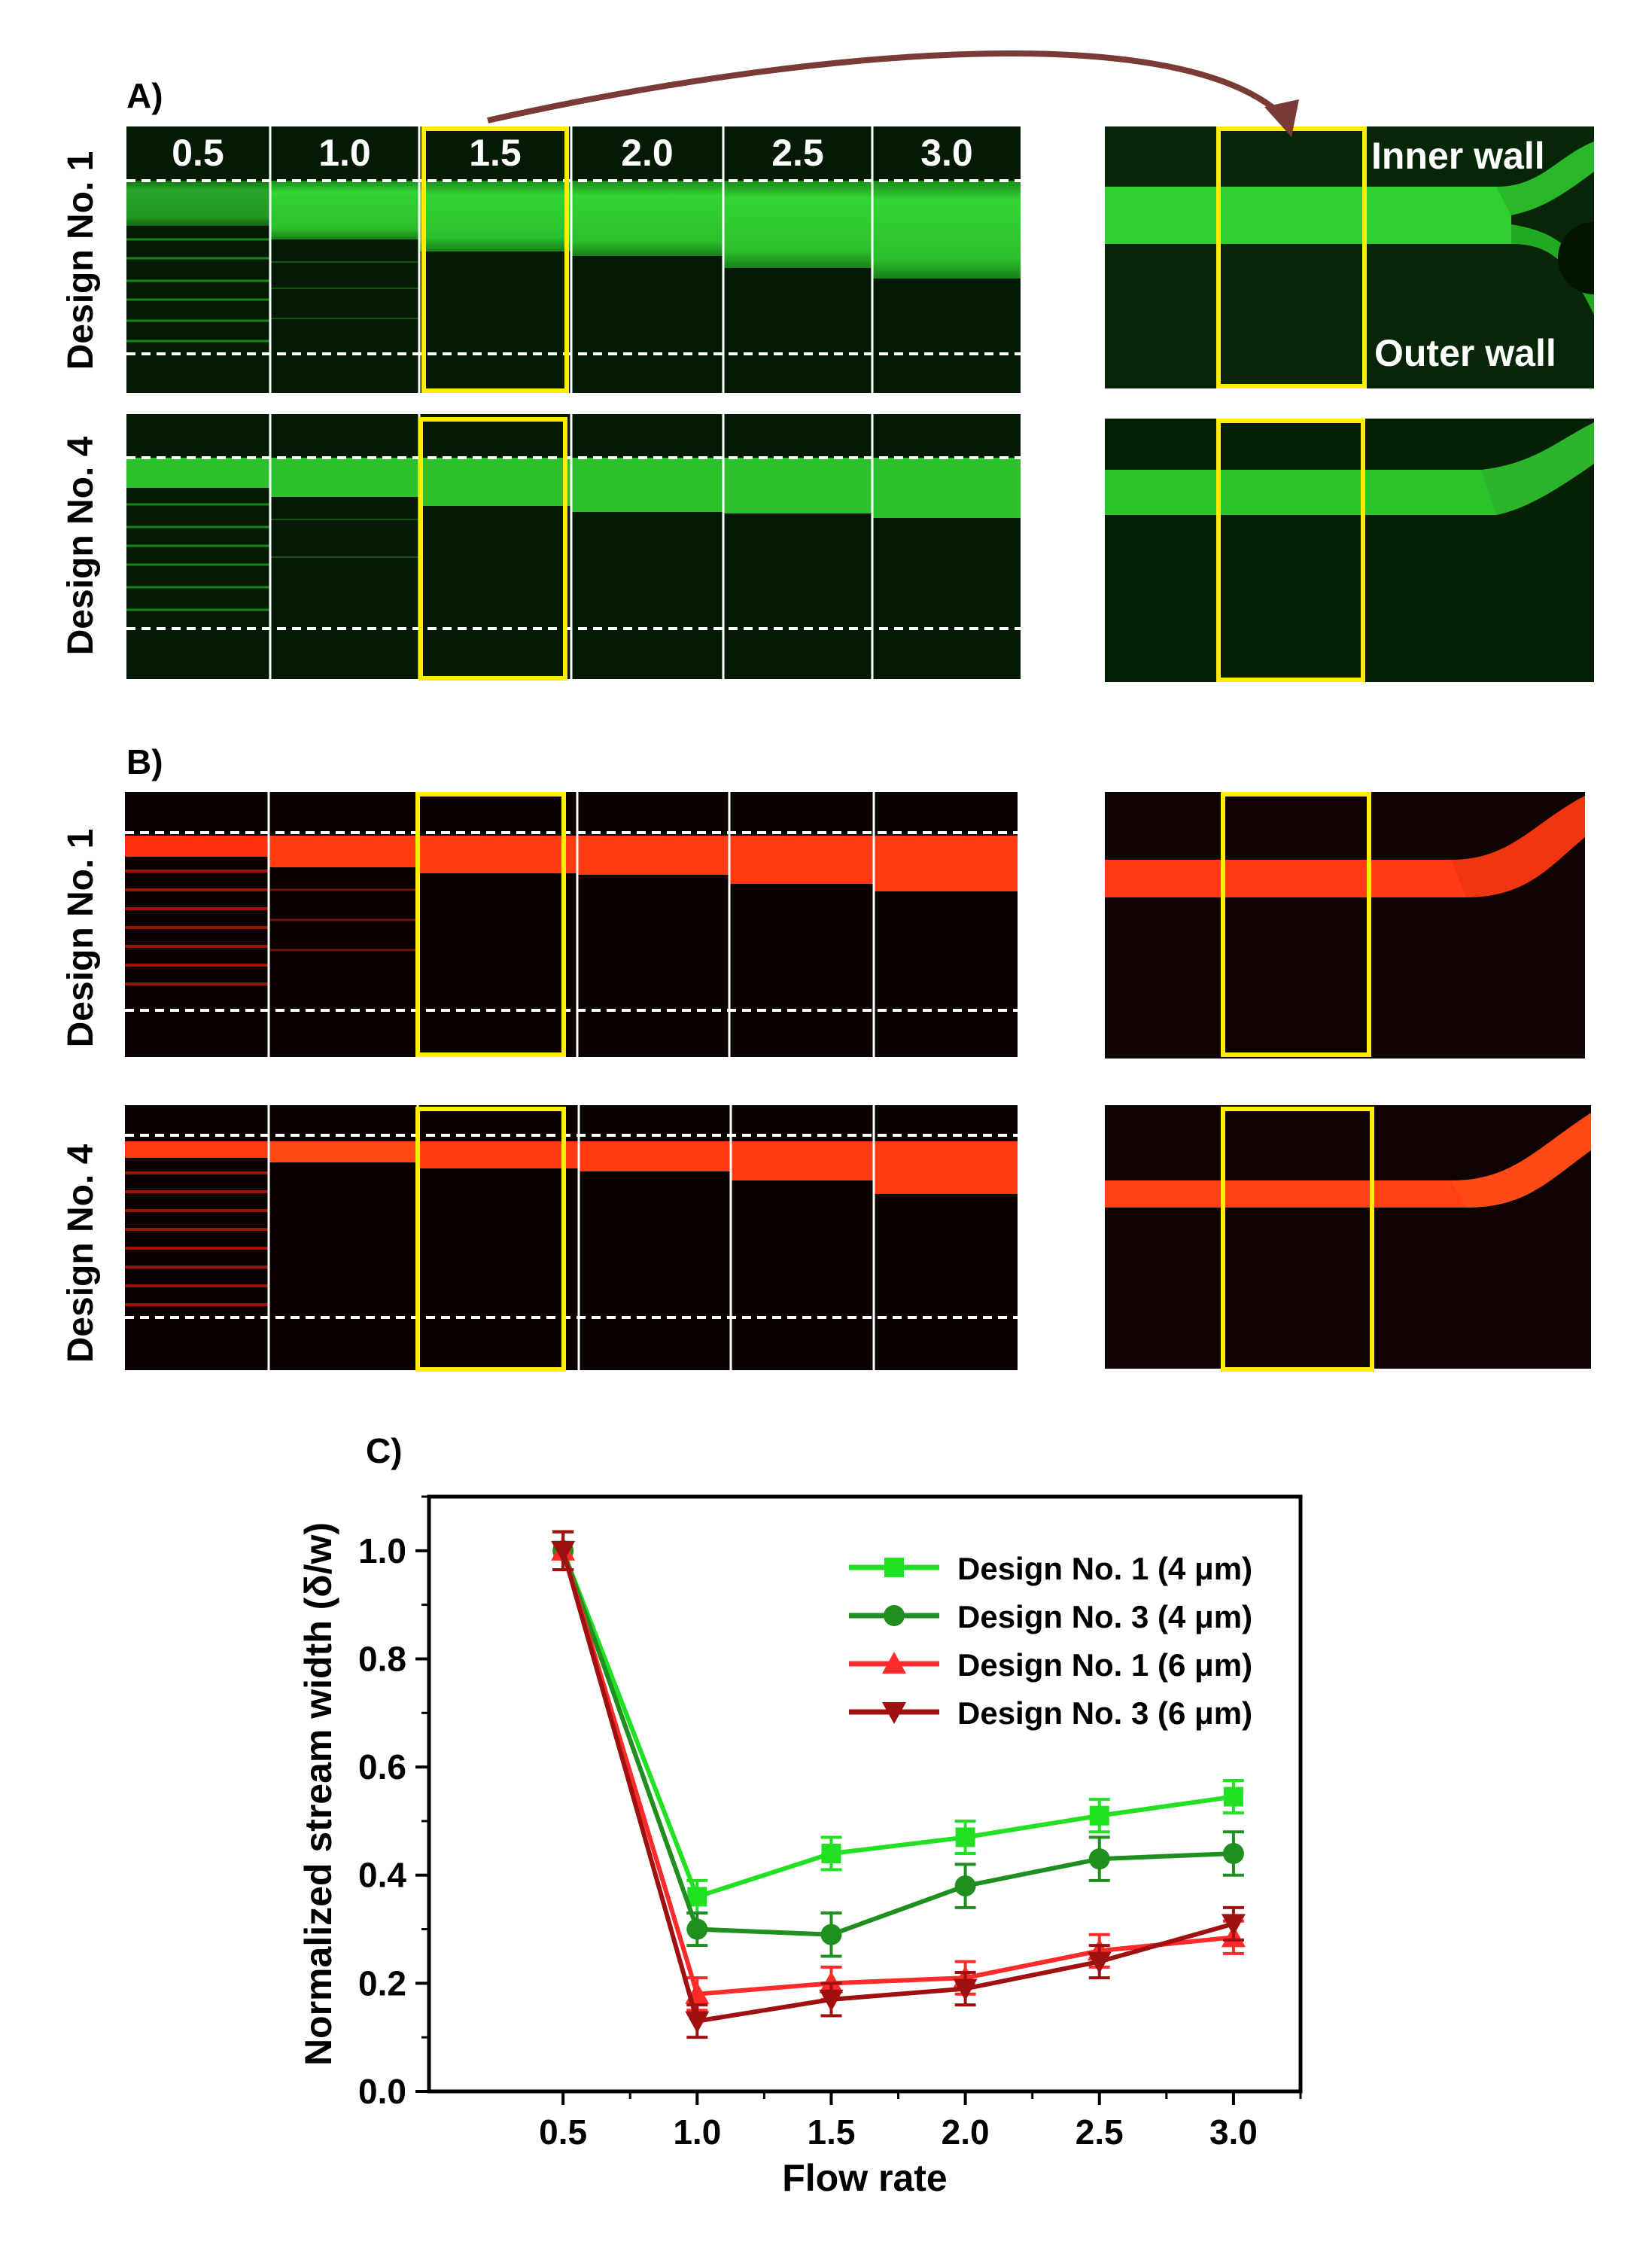 The width and height of the screenshot is (1652, 2251). What do you see at coordinates (496, 153) in the screenshot?
I see `flow-label-2: 1.5` at bounding box center [496, 153].